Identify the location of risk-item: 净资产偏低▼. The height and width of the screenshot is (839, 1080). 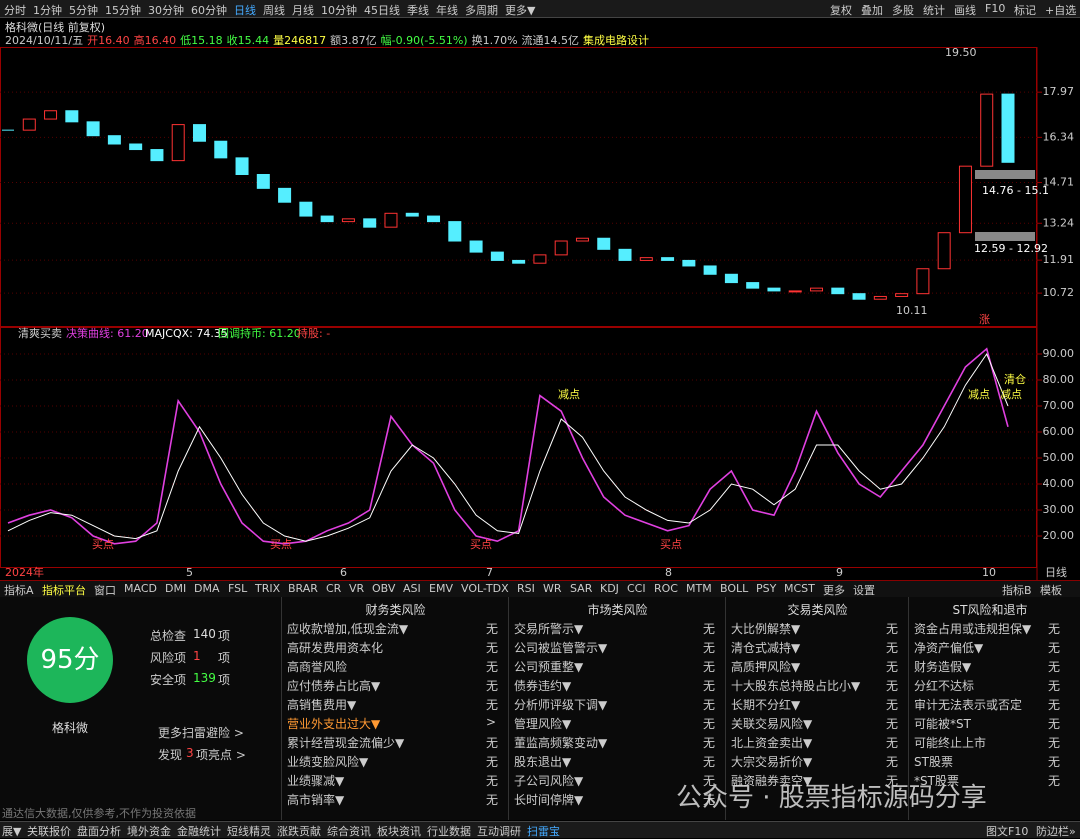
(949, 648).